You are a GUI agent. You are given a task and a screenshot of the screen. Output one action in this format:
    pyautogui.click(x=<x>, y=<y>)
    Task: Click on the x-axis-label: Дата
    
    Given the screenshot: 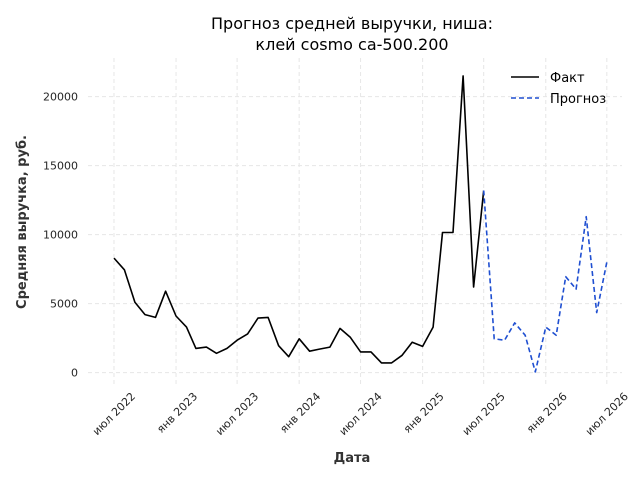 What is the action you would take?
    pyautogui.click(x=352, y=458)
    